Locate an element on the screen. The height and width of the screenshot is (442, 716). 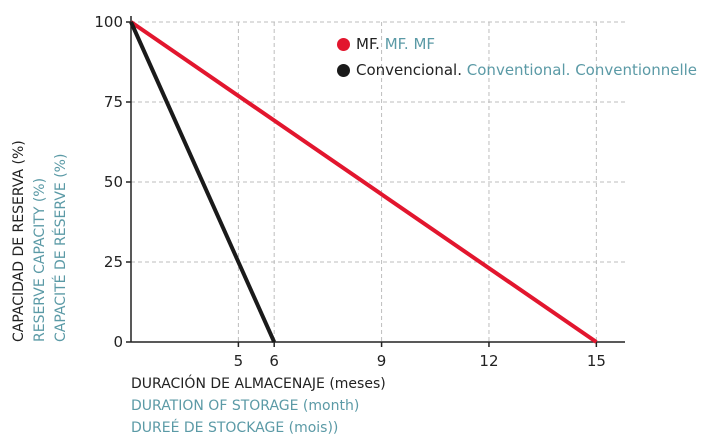
x-tick-label-6: 6 is located at coordinates (274, 361).